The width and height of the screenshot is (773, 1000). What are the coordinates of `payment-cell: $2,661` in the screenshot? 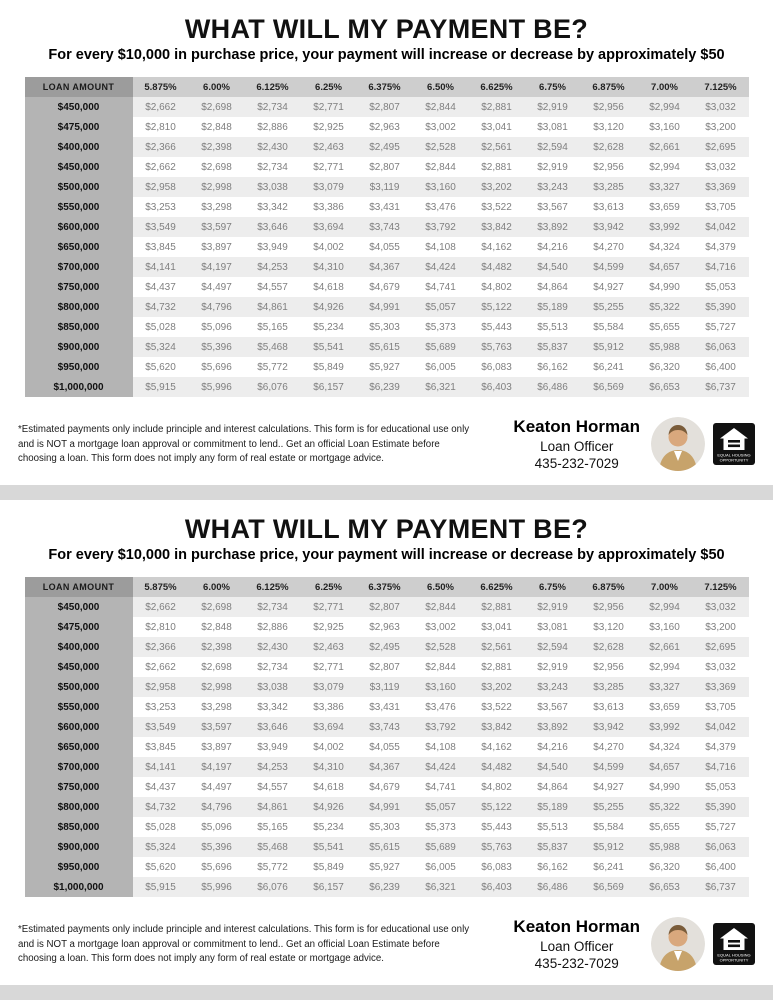 It's located at (664, 147).